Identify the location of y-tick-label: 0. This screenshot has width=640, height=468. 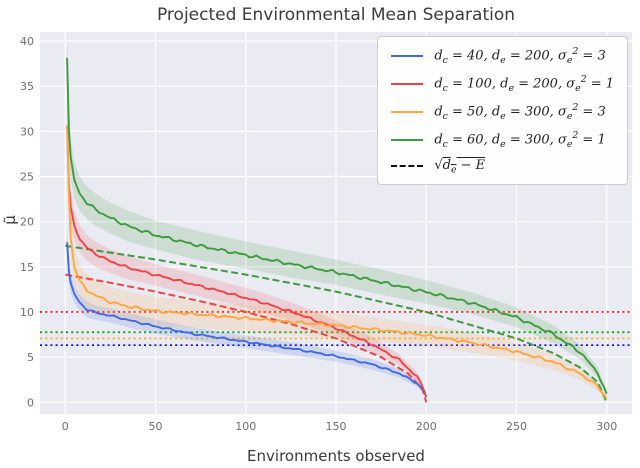
(30, 402).